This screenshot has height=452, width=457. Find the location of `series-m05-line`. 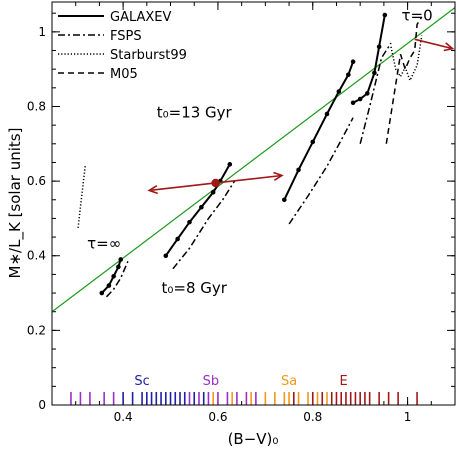

series-m05-line is located at coordinates (404, 80).